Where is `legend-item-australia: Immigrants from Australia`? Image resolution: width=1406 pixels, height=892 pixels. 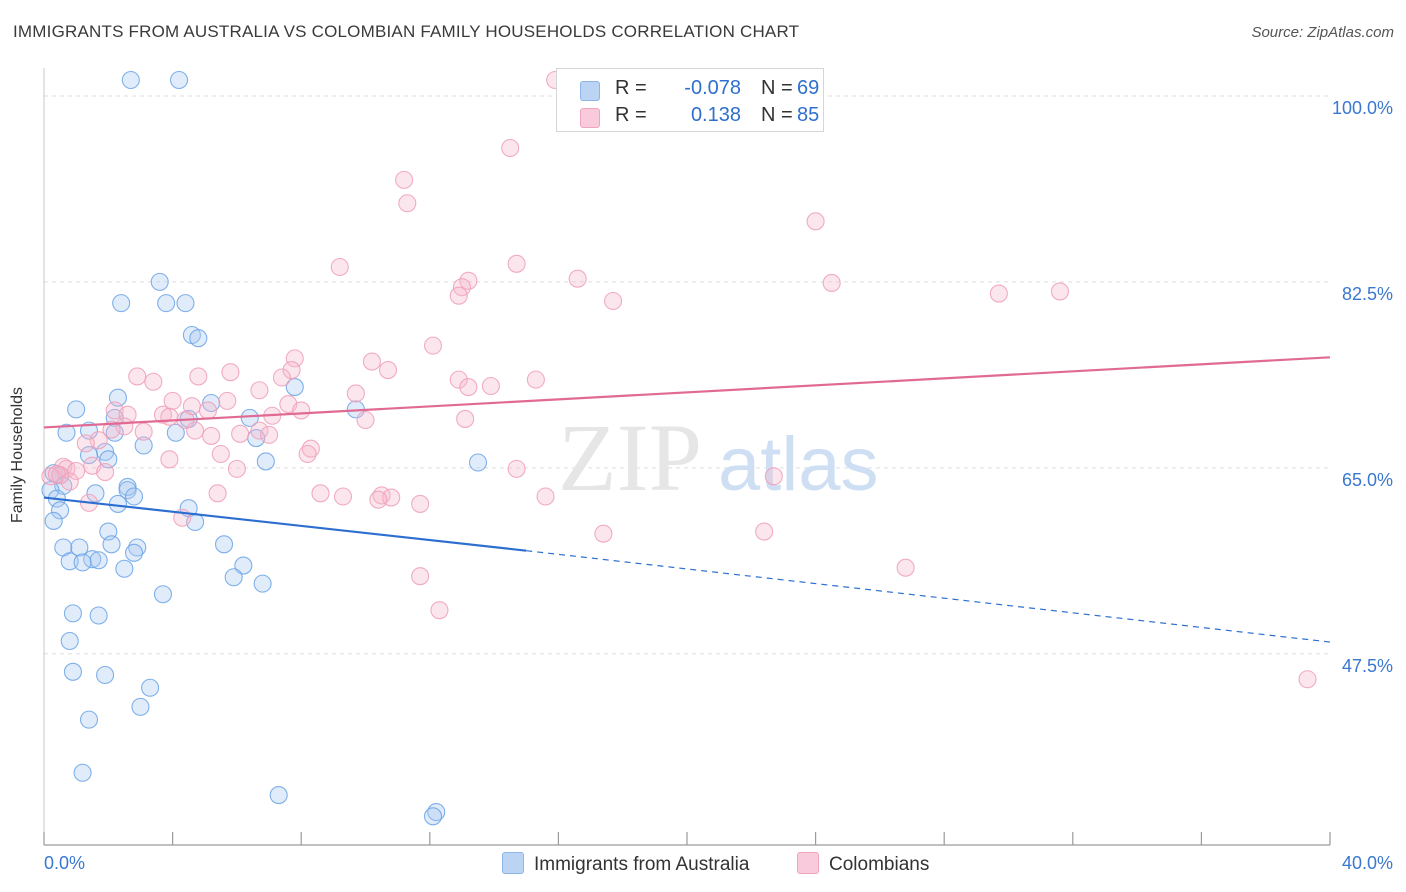
legend-item-australia: Immigrants from Australia is located at coordinates (625, 864).